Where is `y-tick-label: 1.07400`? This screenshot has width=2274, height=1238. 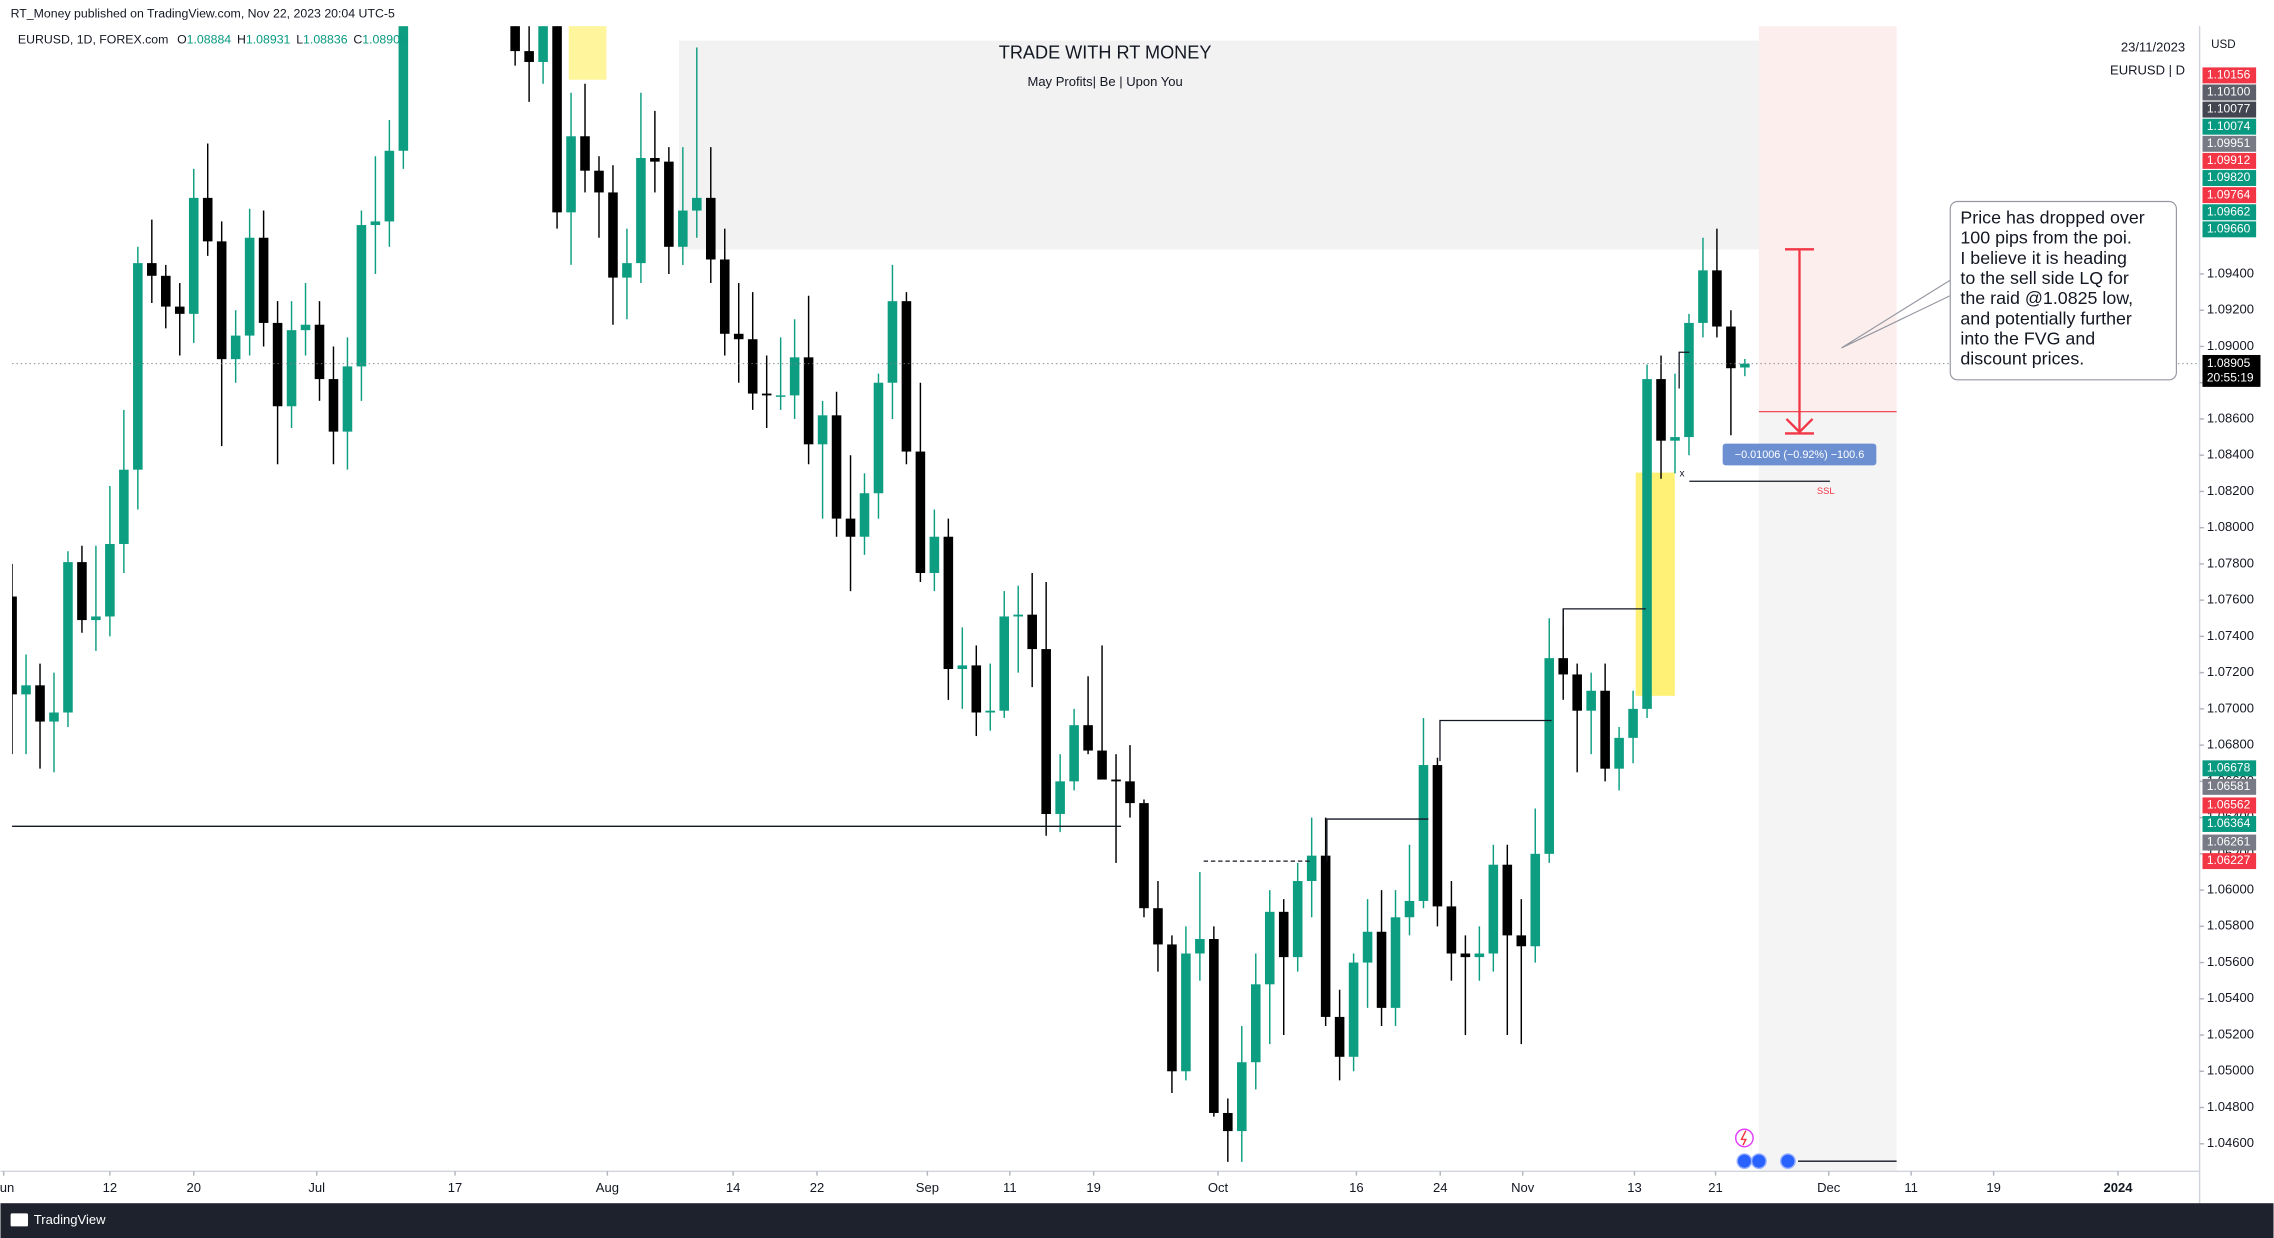 y-tick-label: 1.07400 is located at coordinates (2230, 635).